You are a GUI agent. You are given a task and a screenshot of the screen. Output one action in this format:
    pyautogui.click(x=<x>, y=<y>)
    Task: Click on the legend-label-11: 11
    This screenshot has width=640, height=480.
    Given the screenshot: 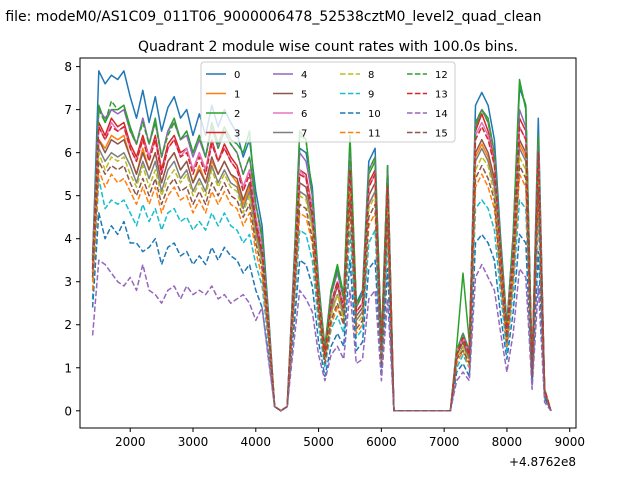 What is the action you would take?
    pyautogui.click(x=374, y=134)
    